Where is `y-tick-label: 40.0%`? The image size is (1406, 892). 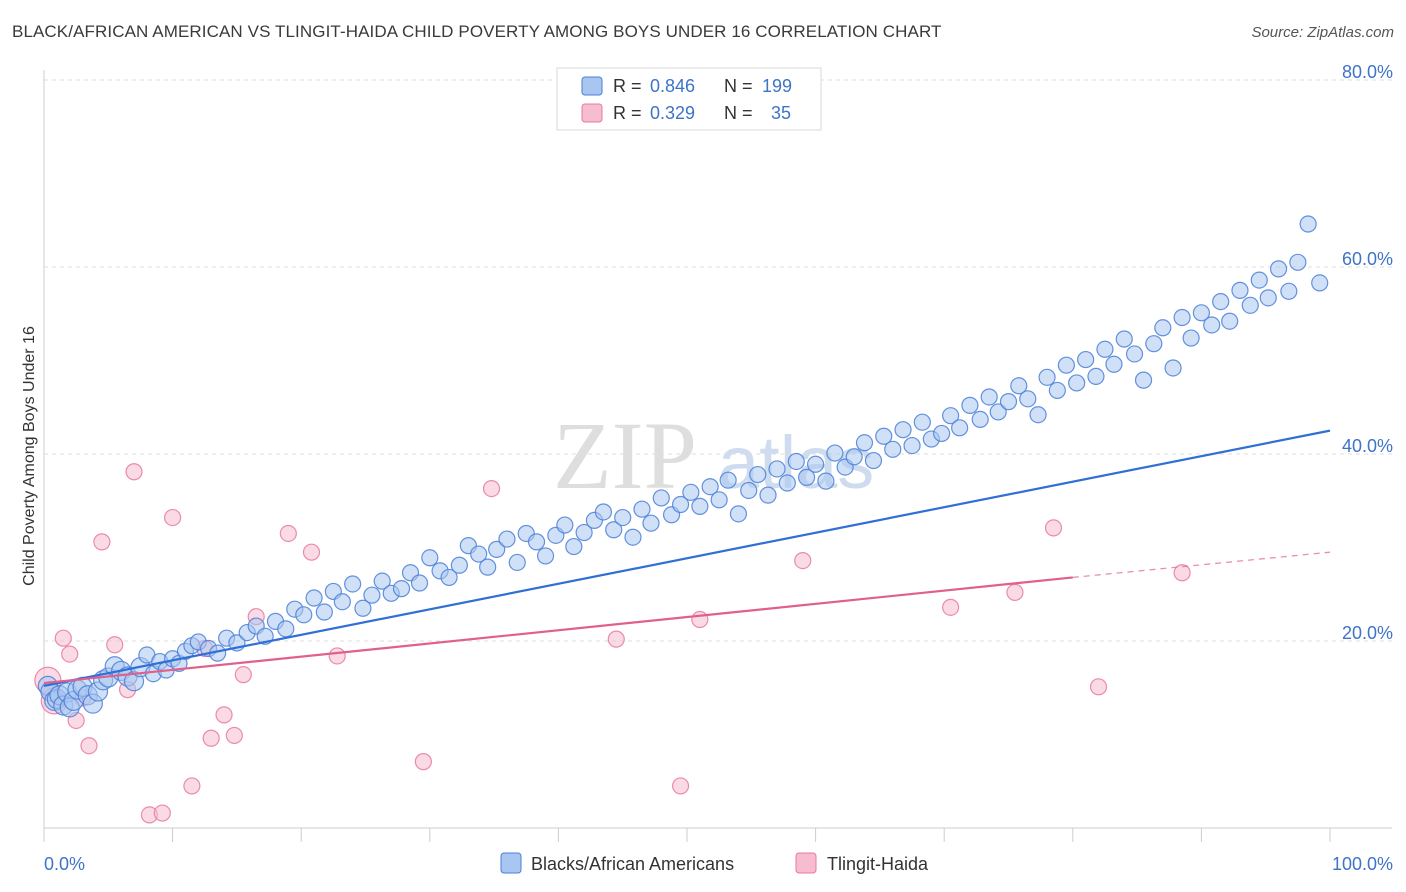
y-tick-label: 40.0% is located at coordinates (1367, 446).